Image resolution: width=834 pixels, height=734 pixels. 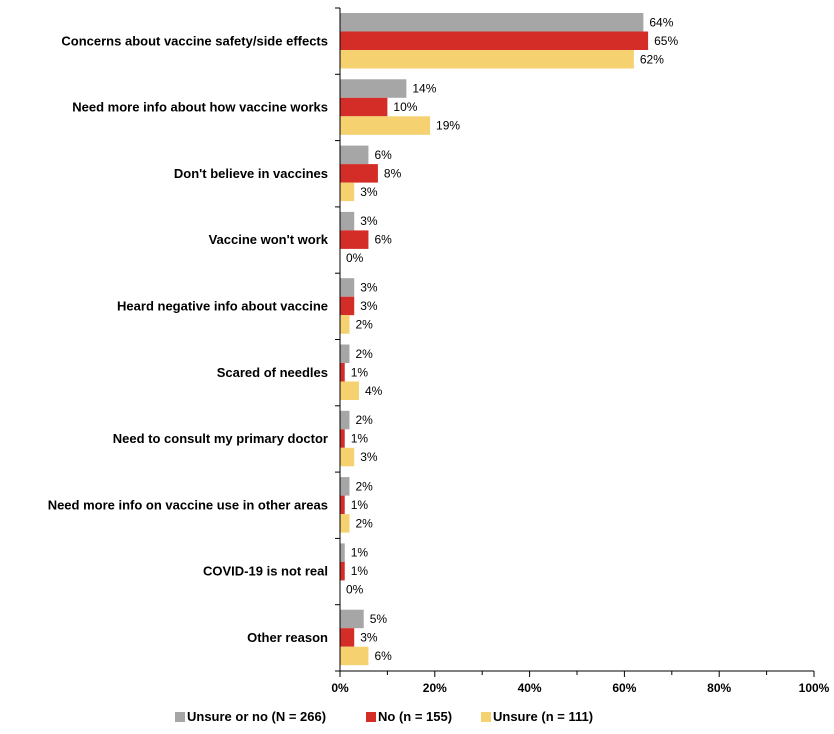 I want to click on x-tick-label: 40%, so click(x=530, y=688).